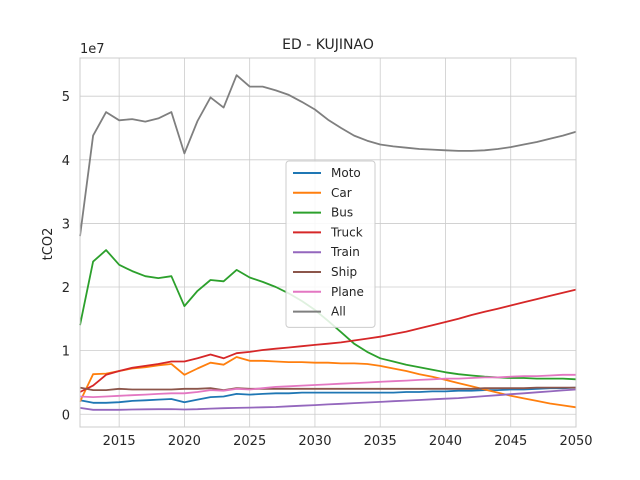 The width and height of the screenshot is (640, 480). I want to click on legend: Moto Car Bus Truck Train Ship Plane All, so click(330, 244).